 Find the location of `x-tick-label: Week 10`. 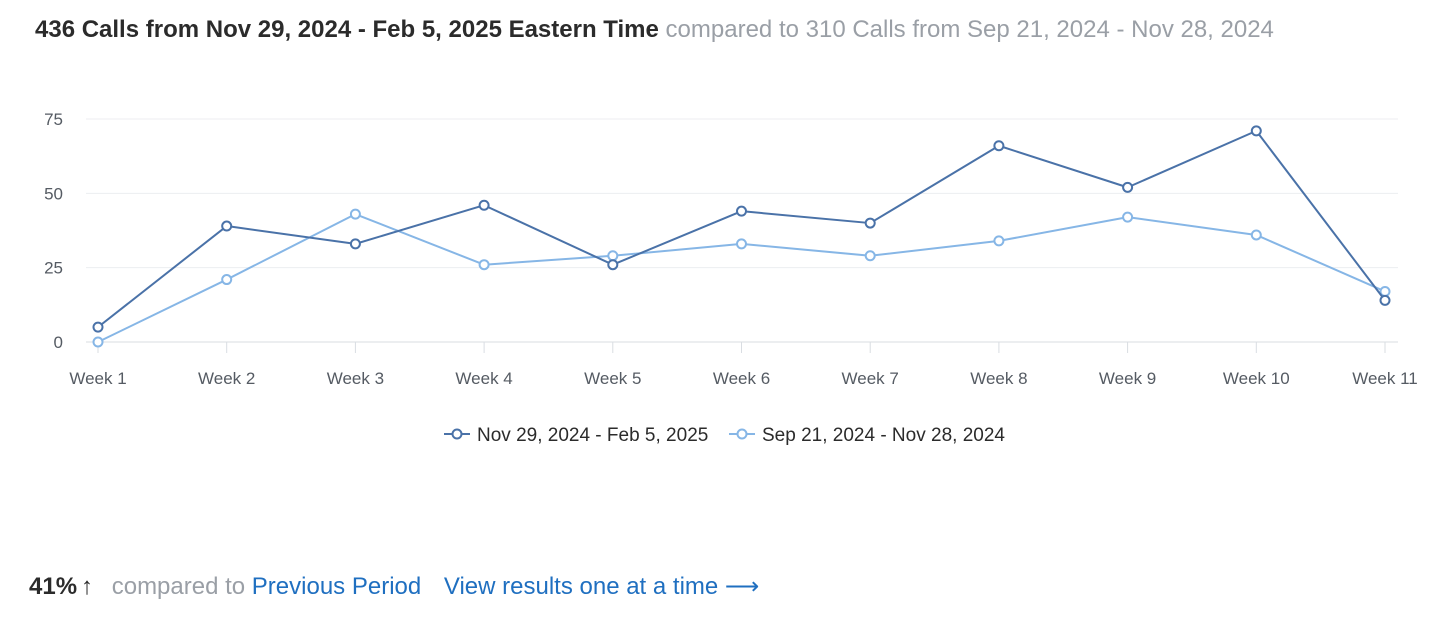

x-tick-label: Week 10 is located at coordinates (1256, 378).